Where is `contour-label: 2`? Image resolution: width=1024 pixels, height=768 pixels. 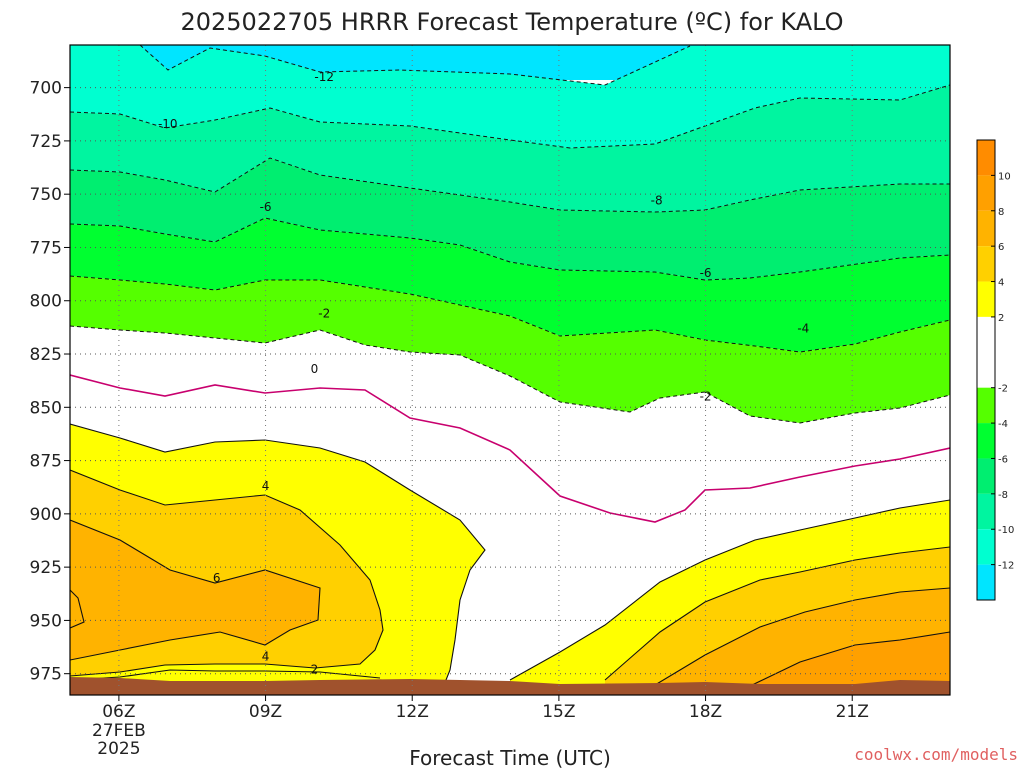 contour-label: 2 is located at coordinates (315, 669).